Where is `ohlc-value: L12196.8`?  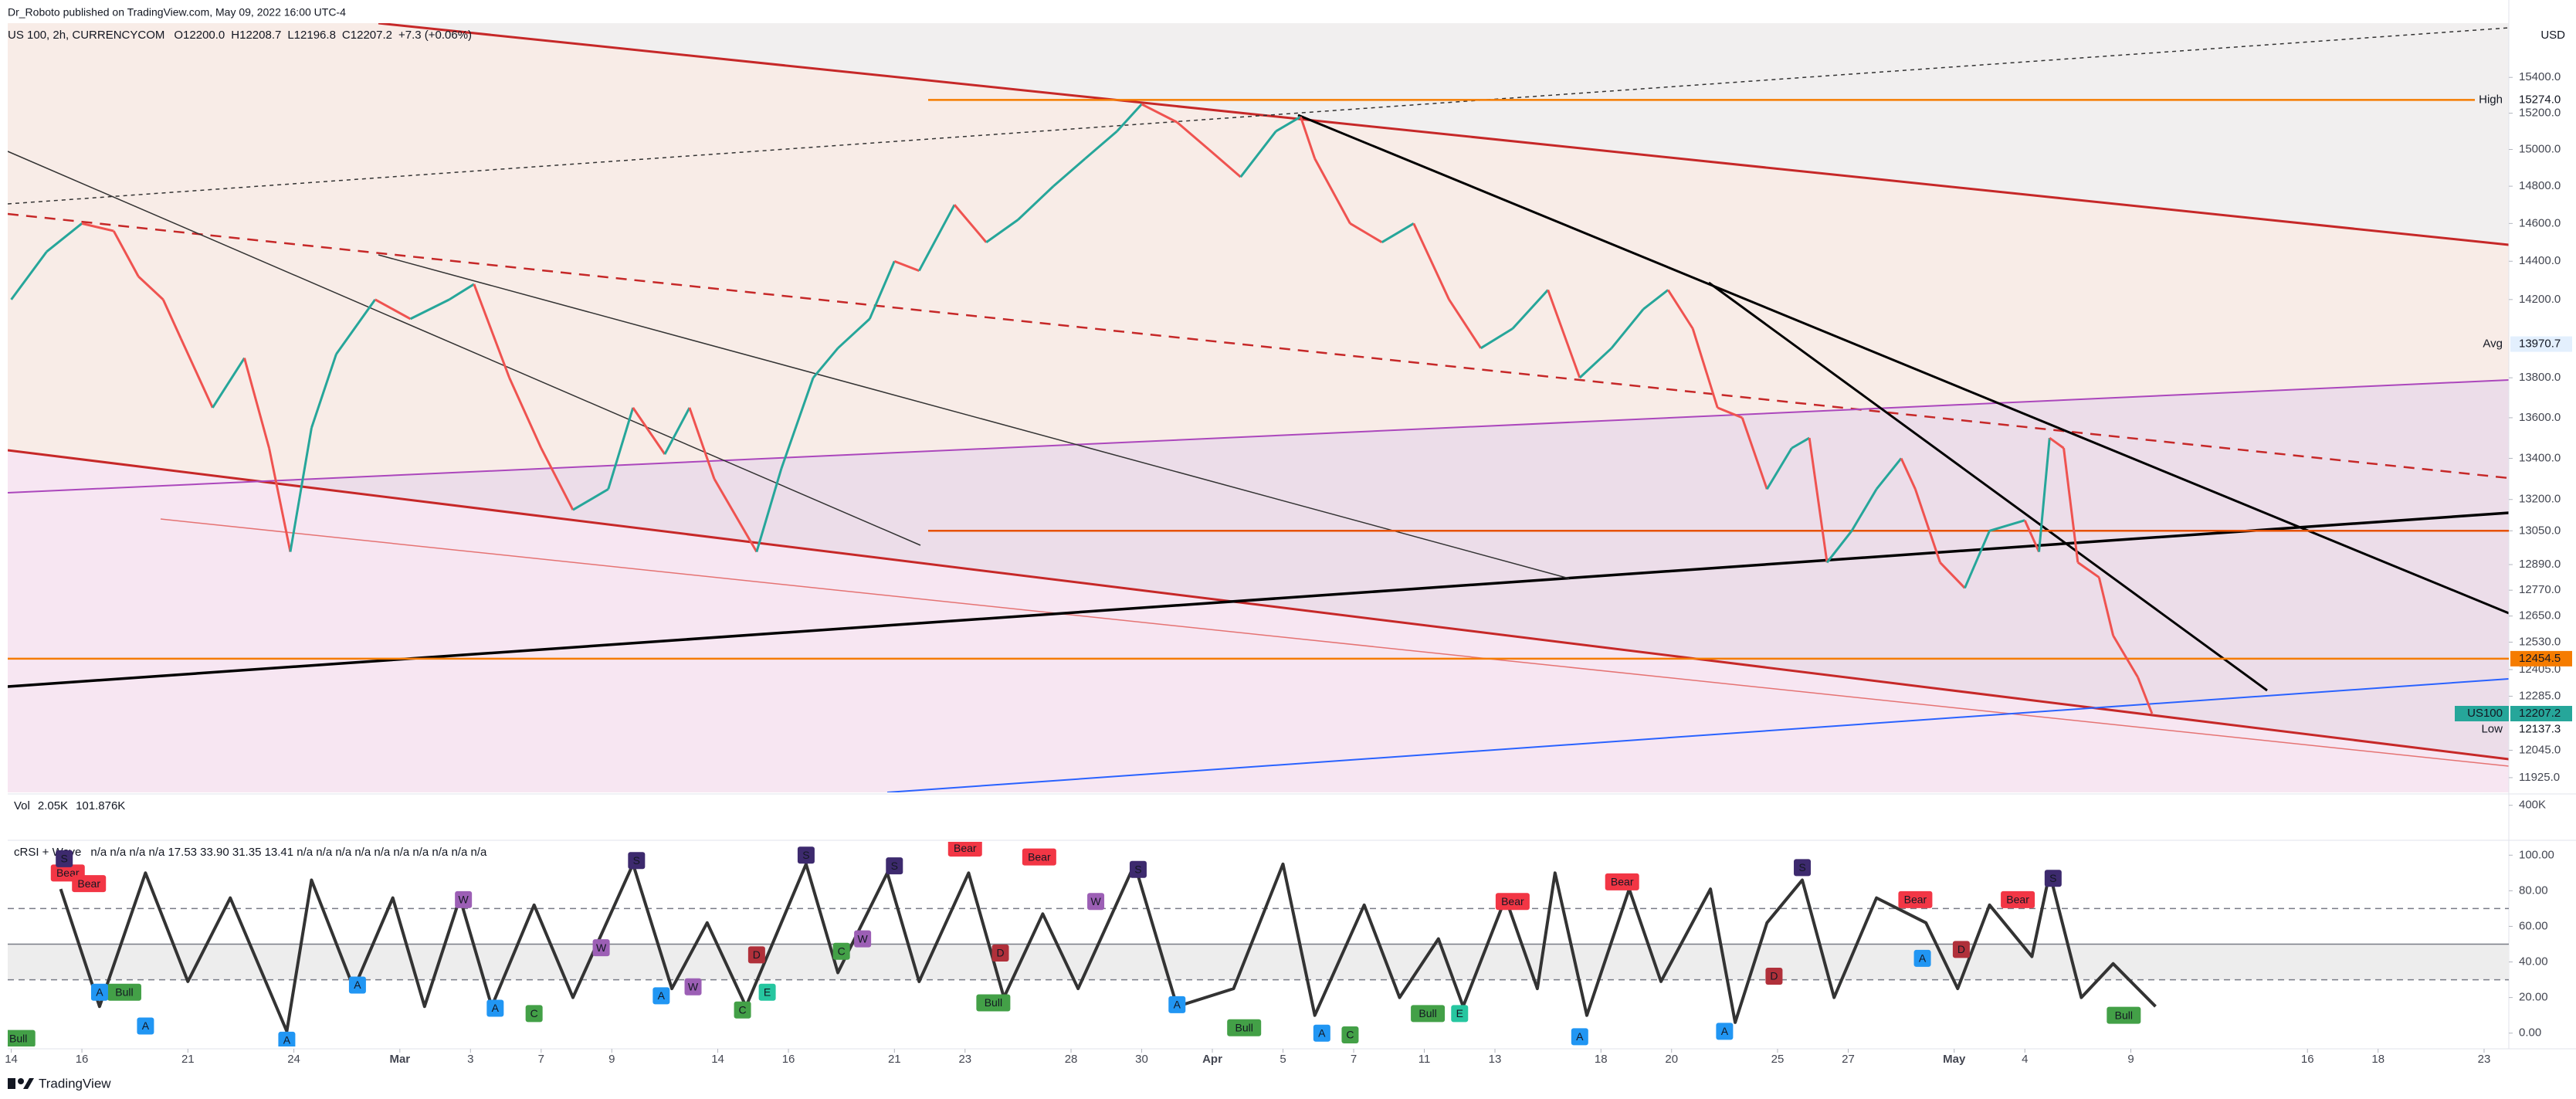 ohlc-value: L12196.8 is located at coordinates (311, 36).